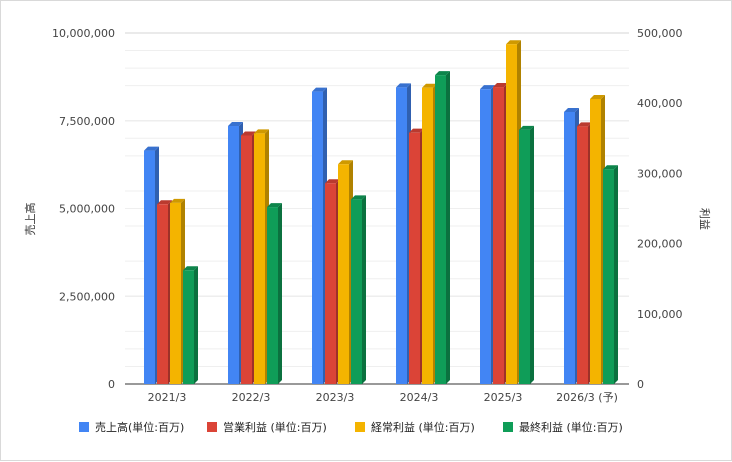  Describe the element at coordinates (660, 314) in the screenshot. I see `y2-tick-label: 100,000` at that location.